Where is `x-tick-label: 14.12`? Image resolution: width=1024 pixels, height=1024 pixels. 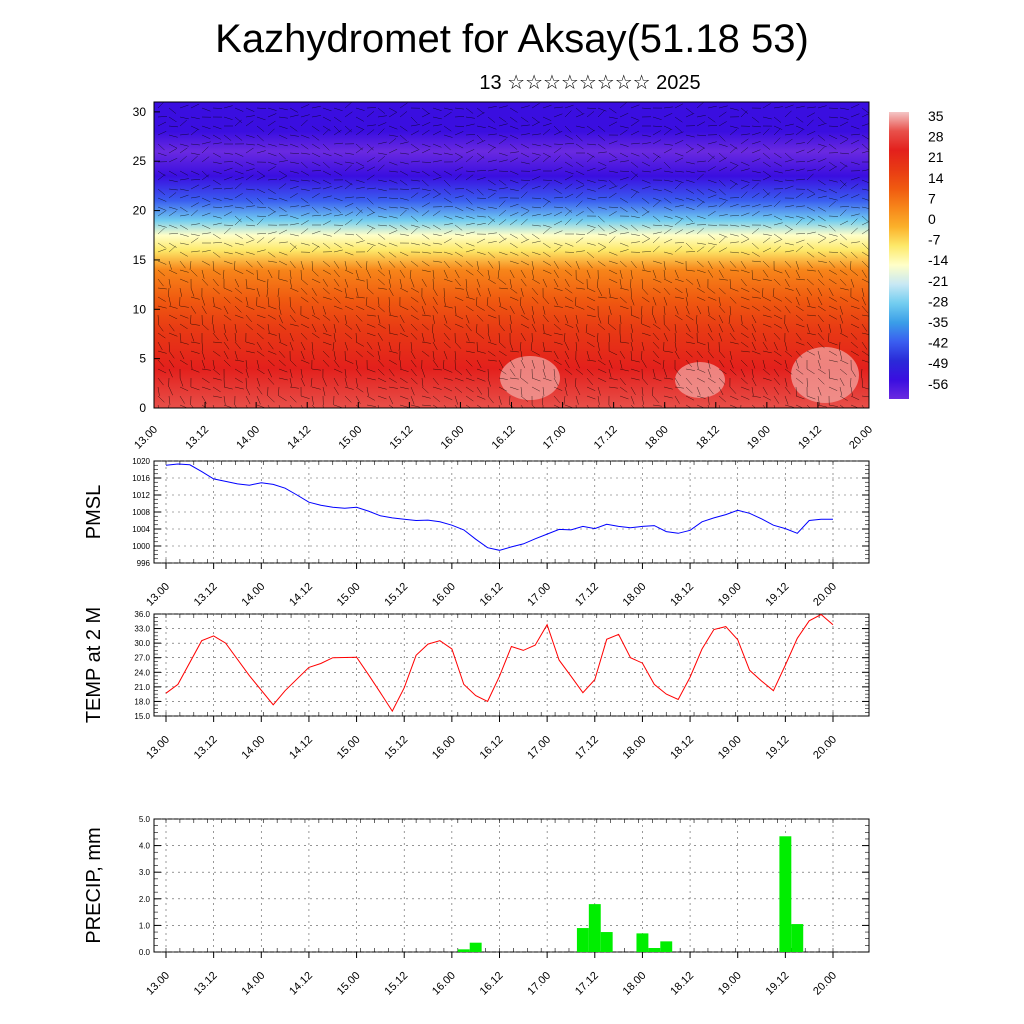 x-tick-label: 14.12 is located at coordinates (299, 438).